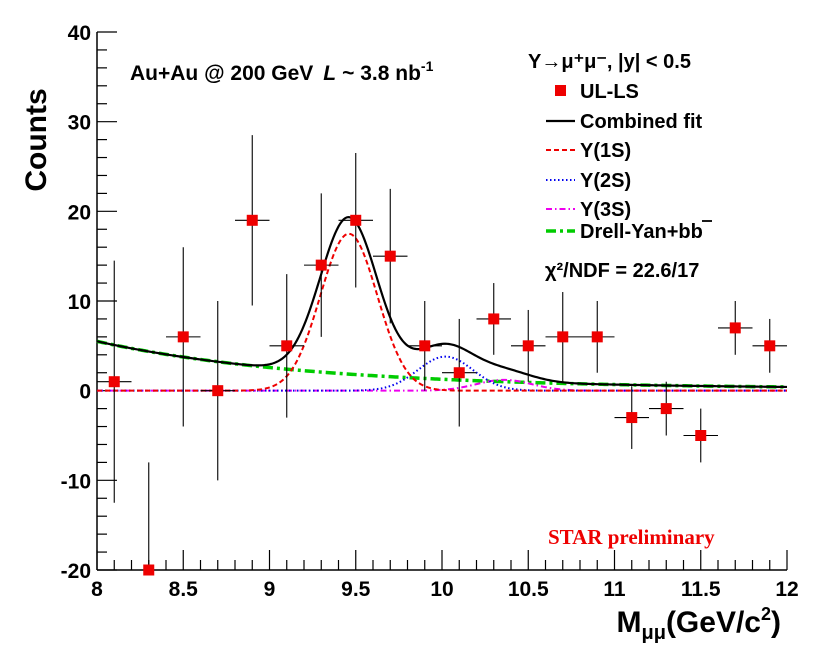  I want to click on x-tick-label: 10, so click(441, 589).